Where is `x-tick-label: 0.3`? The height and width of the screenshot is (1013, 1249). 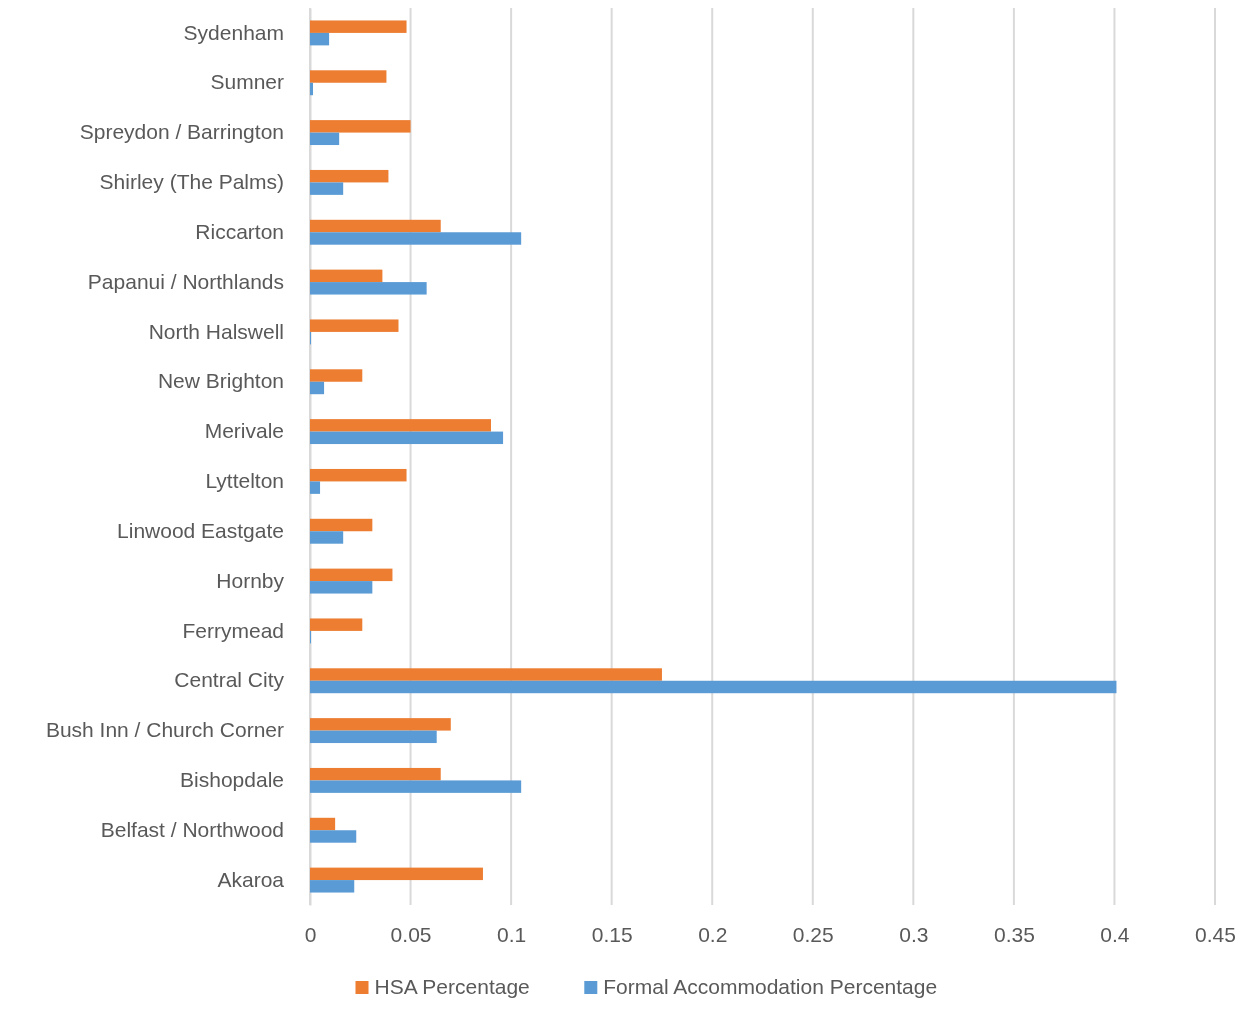
x-tick-label: 0.3 is located at coordinates (914, 934).